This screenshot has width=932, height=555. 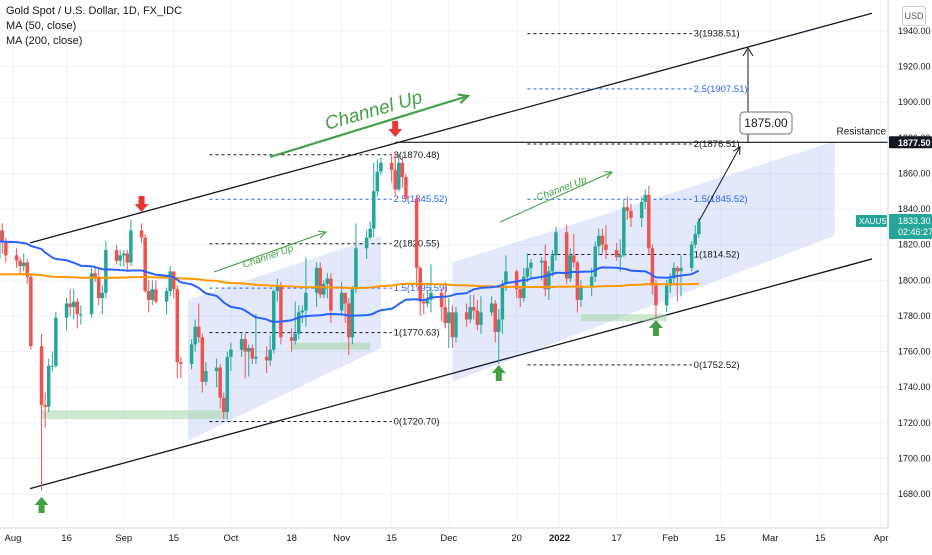 What do you see at coordinates (499, 373) in the screenshot?
I see `green-arrow-dec` at bounding box center [499, 373].